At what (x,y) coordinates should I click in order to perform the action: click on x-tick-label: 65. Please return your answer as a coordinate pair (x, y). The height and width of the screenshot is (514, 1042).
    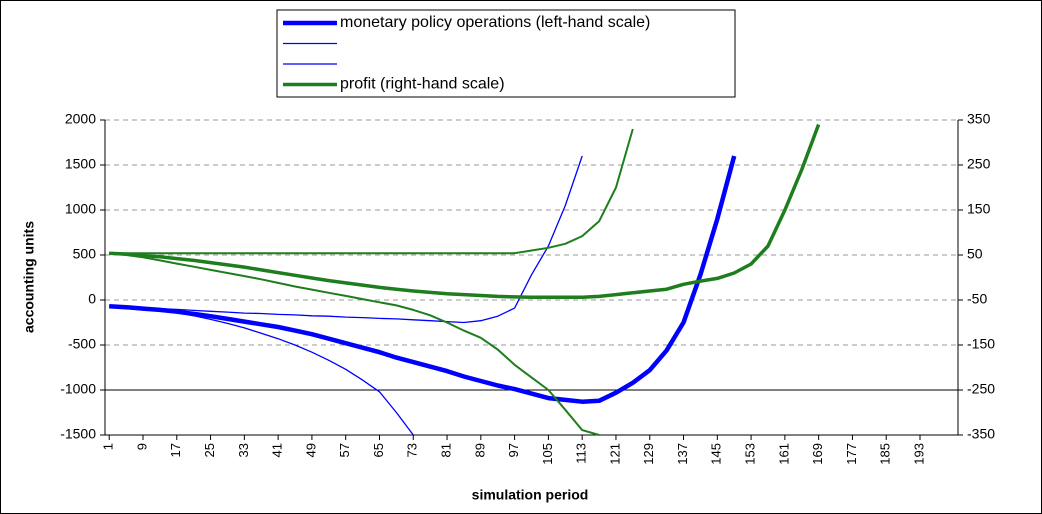
    Looking at the image, I should click on (378, 450).